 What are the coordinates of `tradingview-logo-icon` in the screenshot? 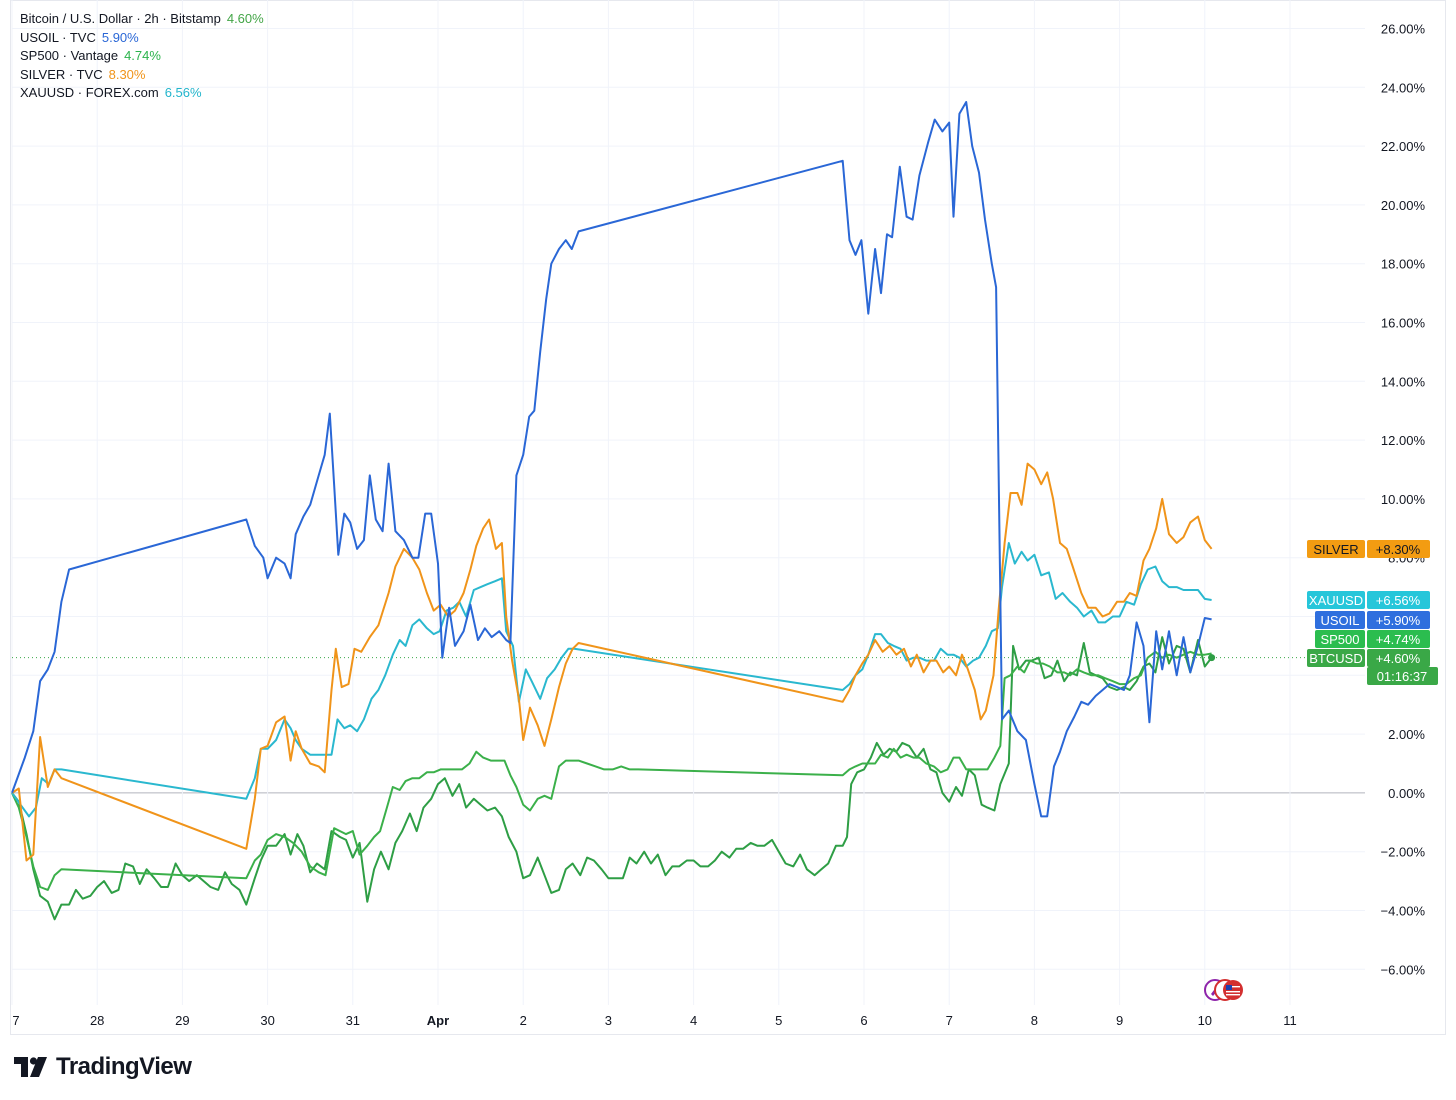 It's located at (30, 1067).